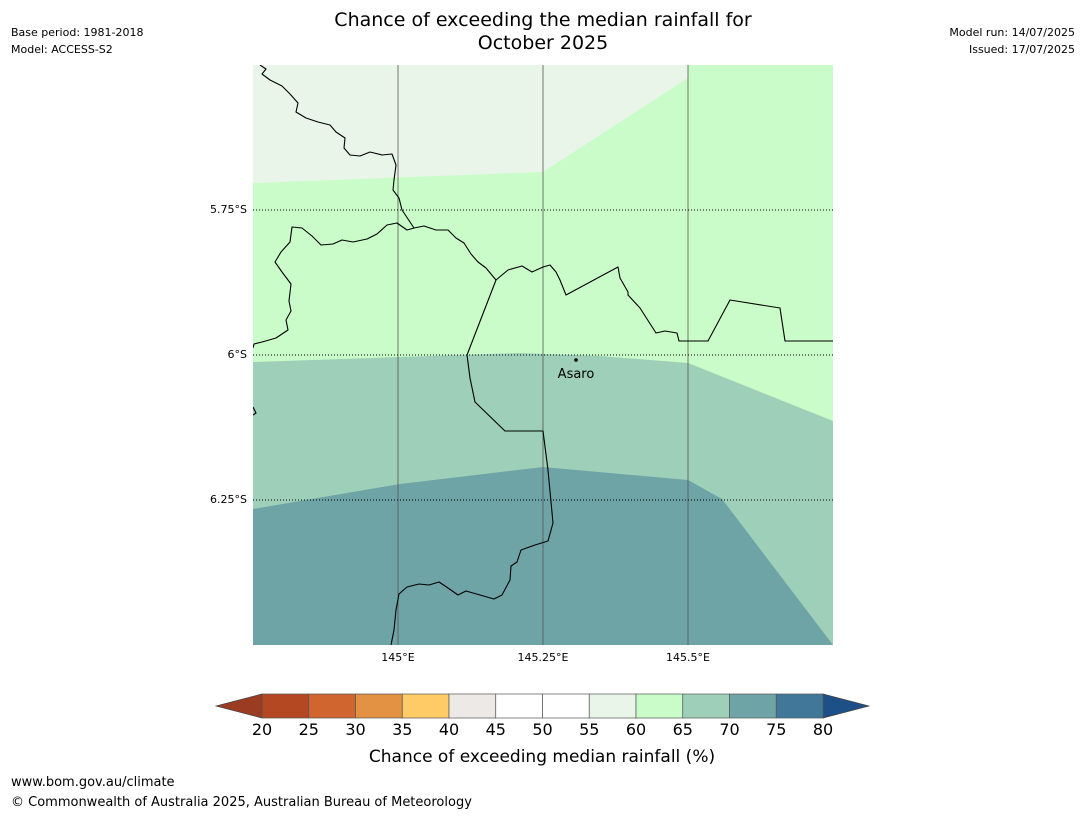  What do you see at coordinates (683, 729) in the screenshot?
I see `colorbar-tick-65: 65` at bounding box center [683, 729].